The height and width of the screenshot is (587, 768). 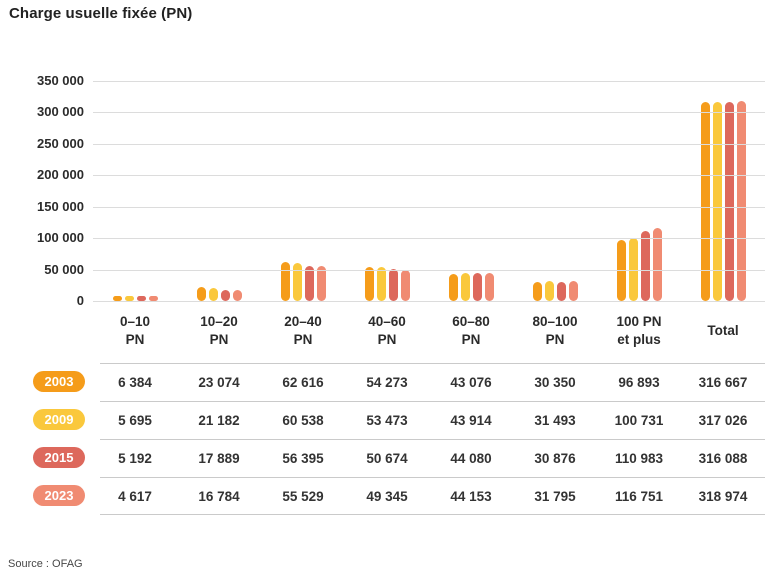 What do you see at coordinates (101, 13) in the screenshot?
I see `page-title: Charge usuelle fixée (PN)` at bounding box center [101, 13].